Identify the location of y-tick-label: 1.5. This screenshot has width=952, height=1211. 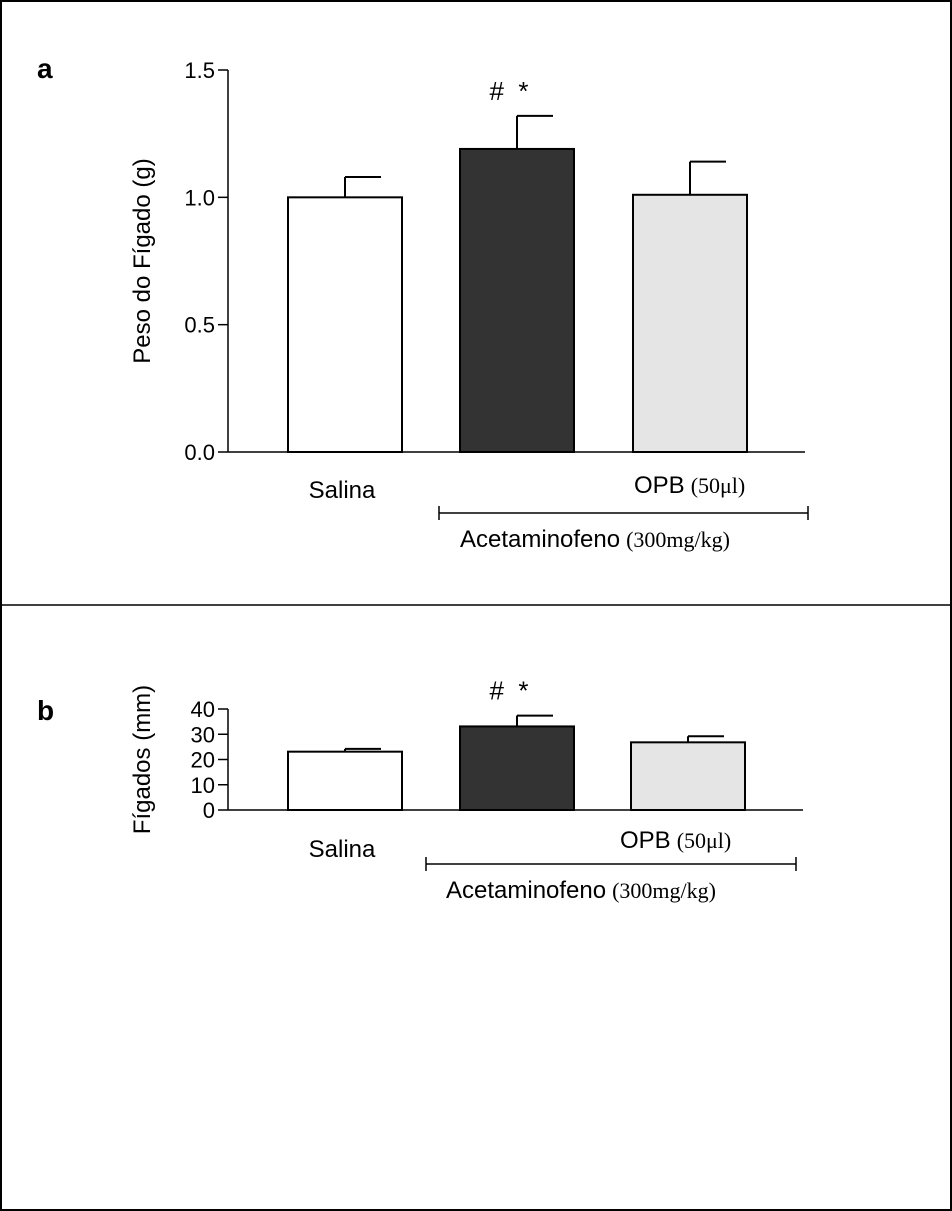
(199, 70).